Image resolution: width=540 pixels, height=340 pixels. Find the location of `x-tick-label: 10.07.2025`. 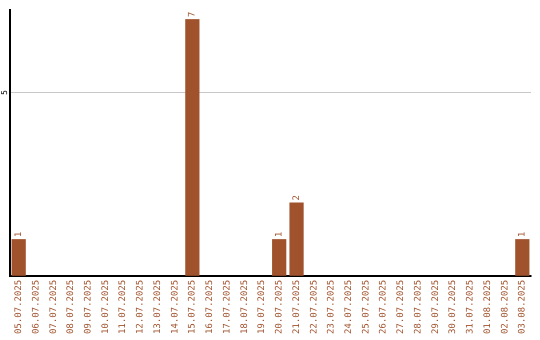

x-tick-label: 10.07.2025 is located at coordinates (105, 307).